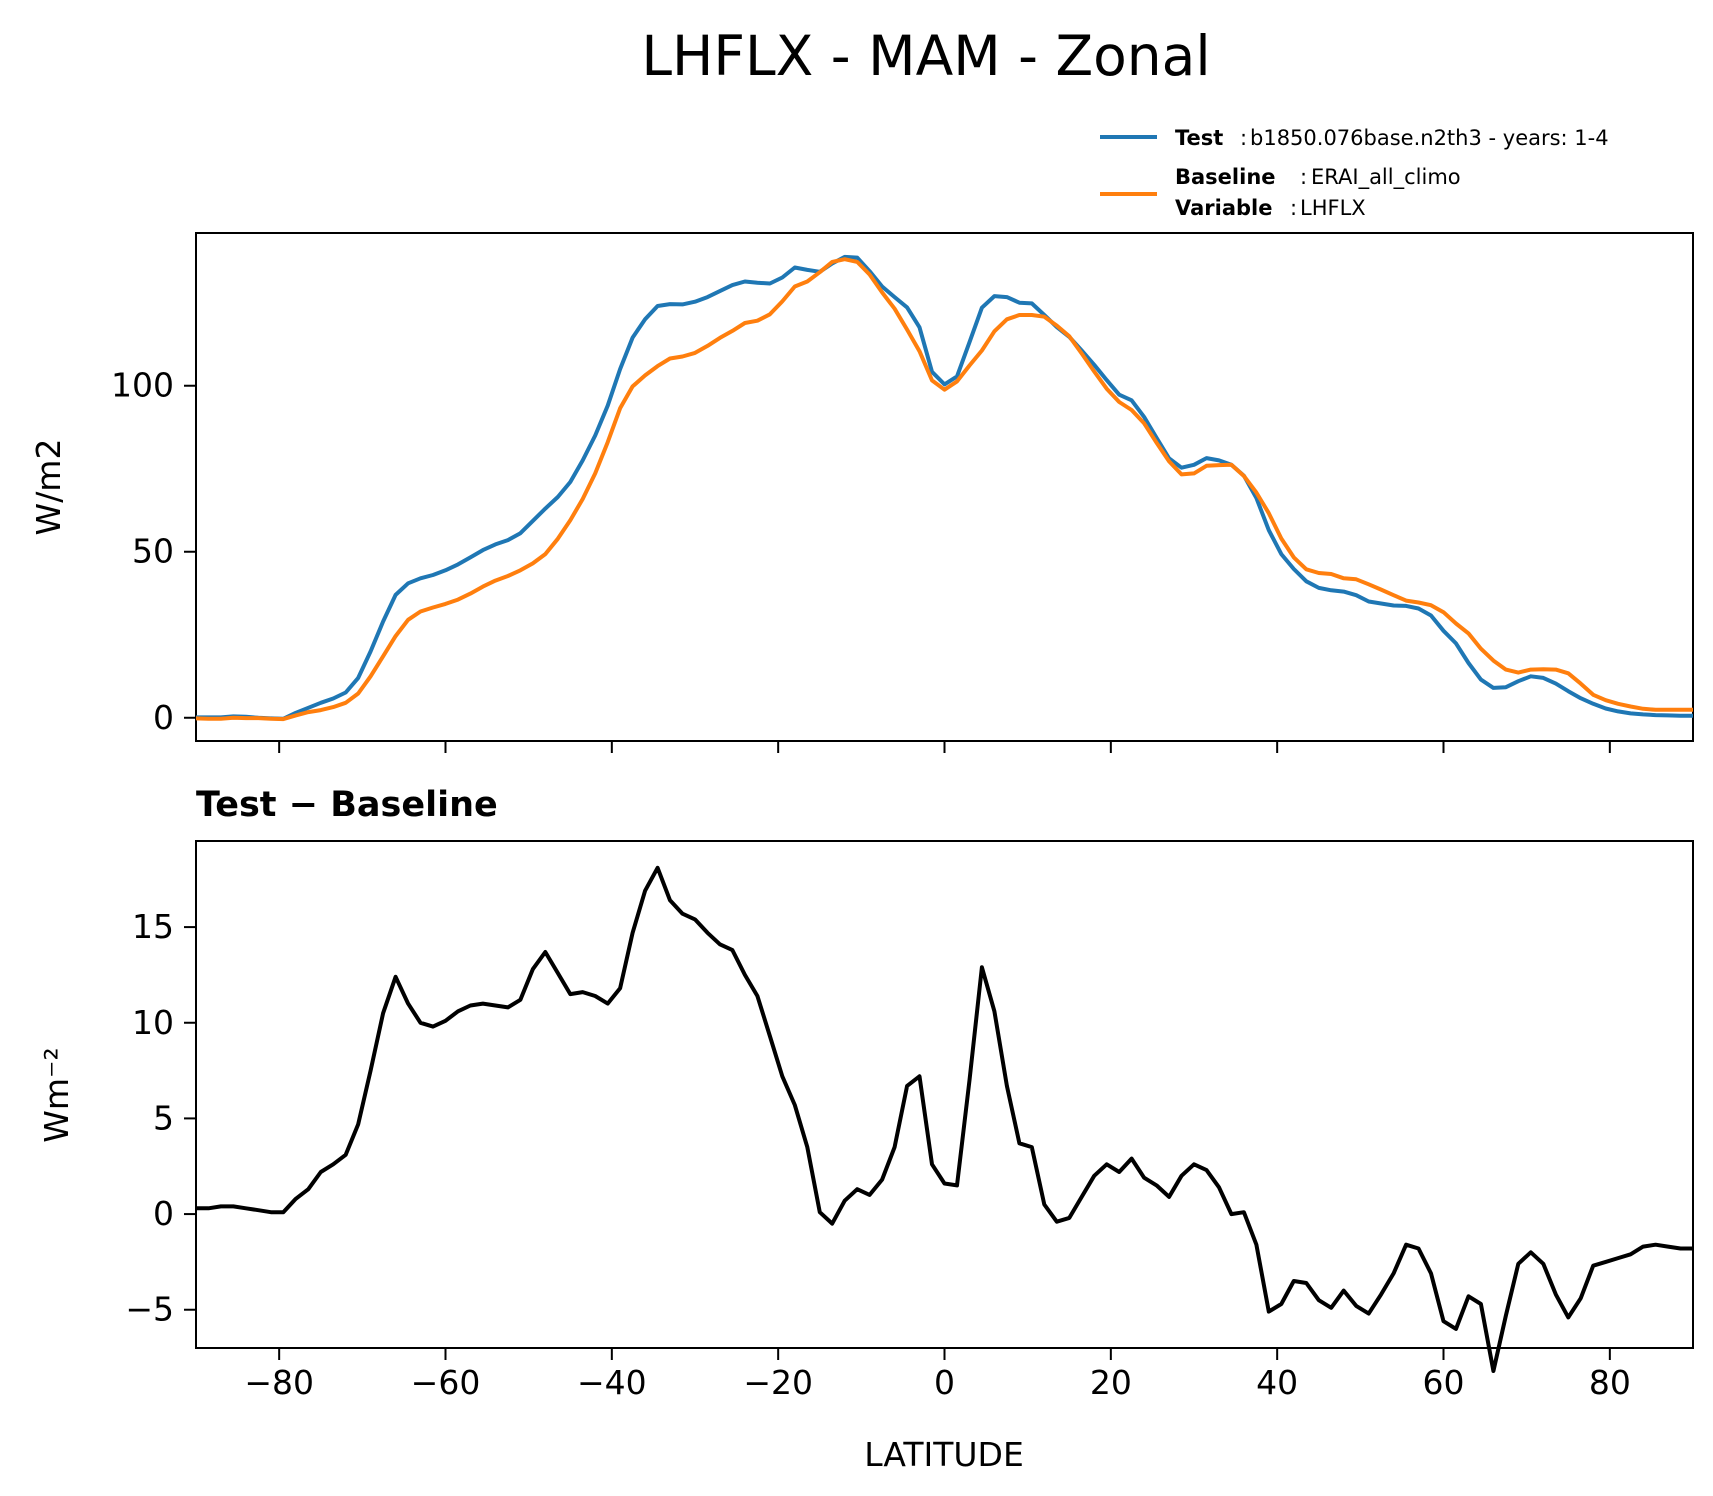 The image size is (1713, 1496). I want to click on x-tick-label: −40, so click(612, 1382).